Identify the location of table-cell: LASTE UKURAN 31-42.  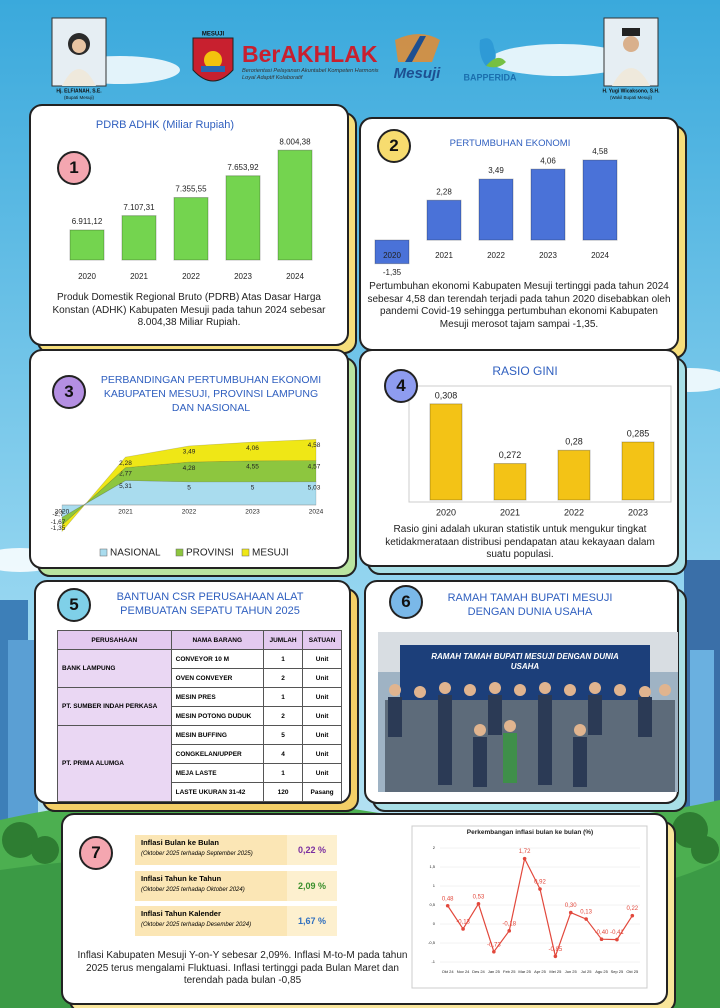
(217, 792).